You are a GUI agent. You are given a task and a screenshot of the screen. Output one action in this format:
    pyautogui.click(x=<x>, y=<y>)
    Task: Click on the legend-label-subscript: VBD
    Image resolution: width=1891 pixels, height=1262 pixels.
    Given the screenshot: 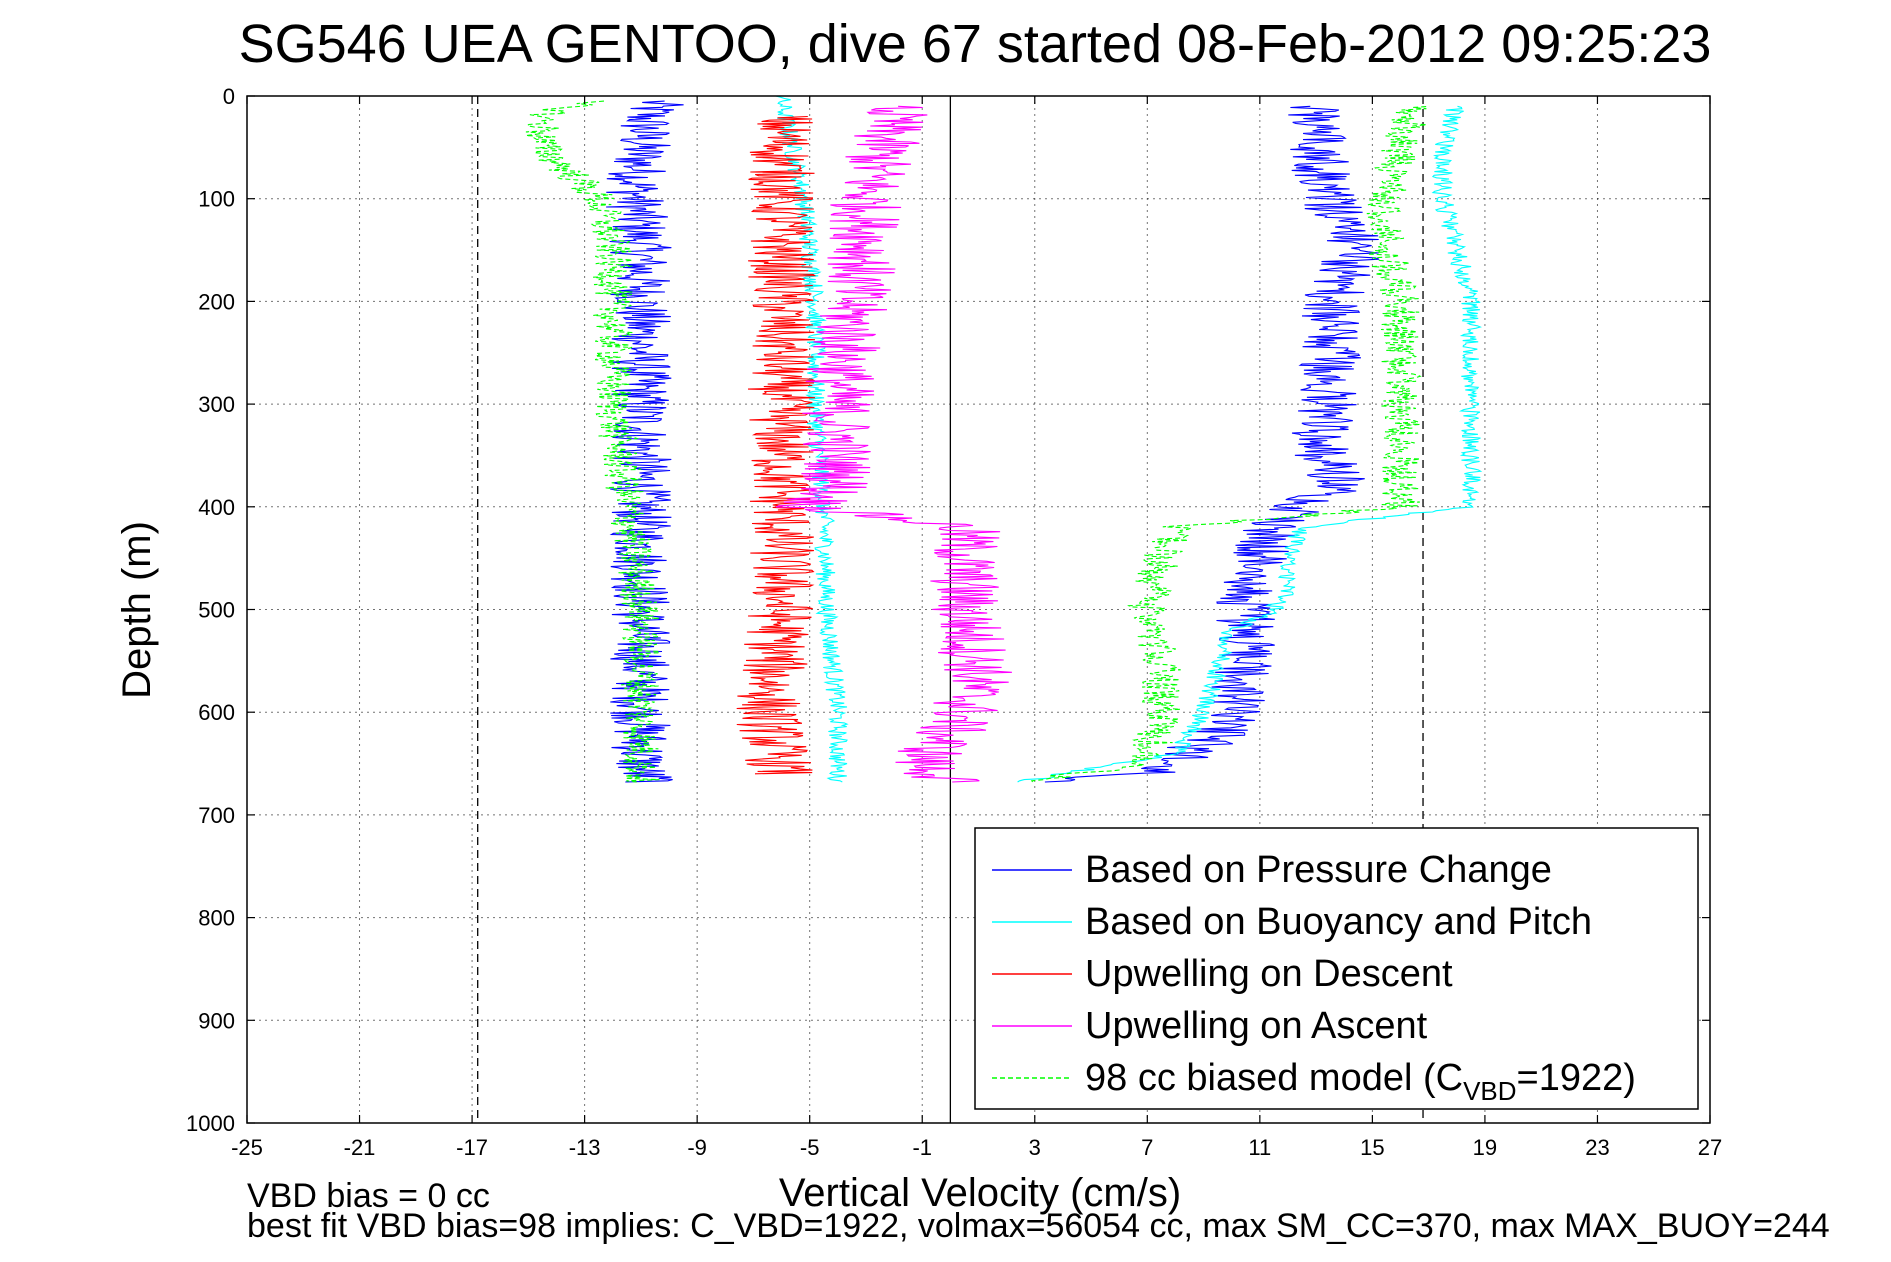 What is the action you would take?
    pyautogui.click(x=1489, y=1091)
    